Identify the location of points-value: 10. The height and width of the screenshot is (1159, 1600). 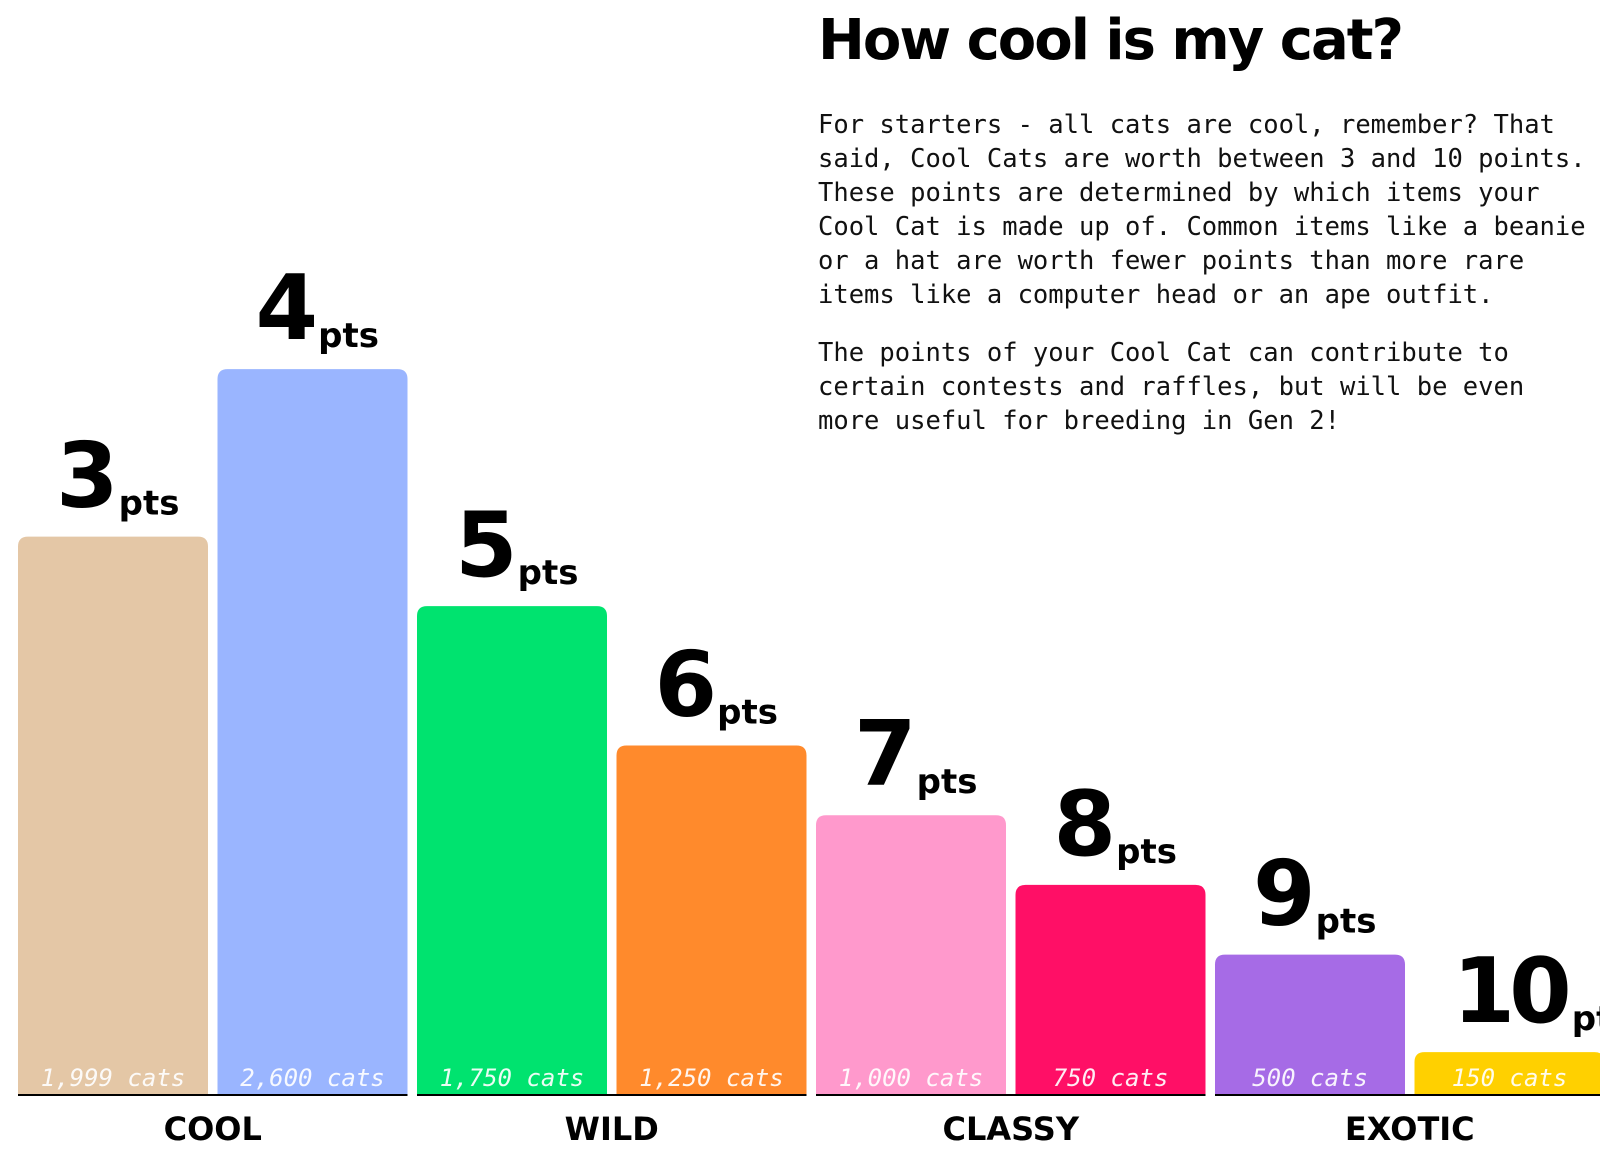
(1511, 991).